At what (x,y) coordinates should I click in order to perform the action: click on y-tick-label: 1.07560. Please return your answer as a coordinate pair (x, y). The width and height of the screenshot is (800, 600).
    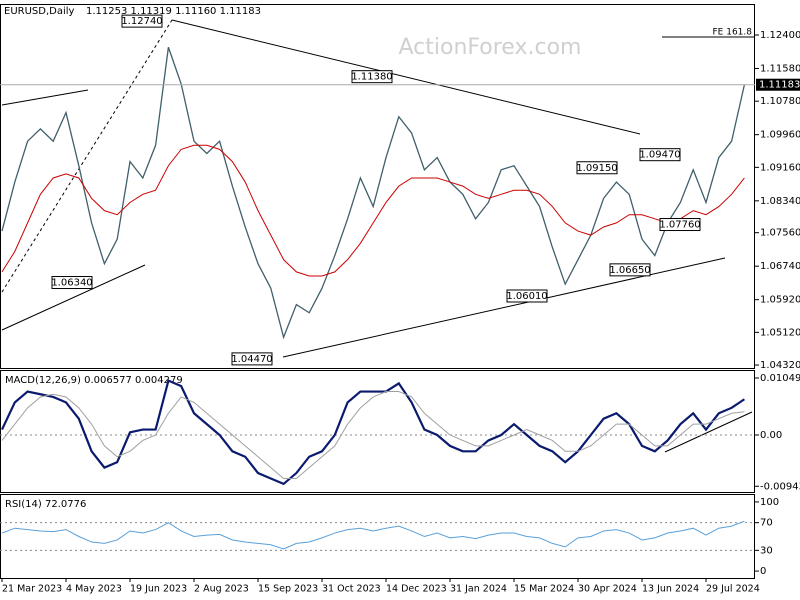
    Looking at the image, I should click on (780, 233).